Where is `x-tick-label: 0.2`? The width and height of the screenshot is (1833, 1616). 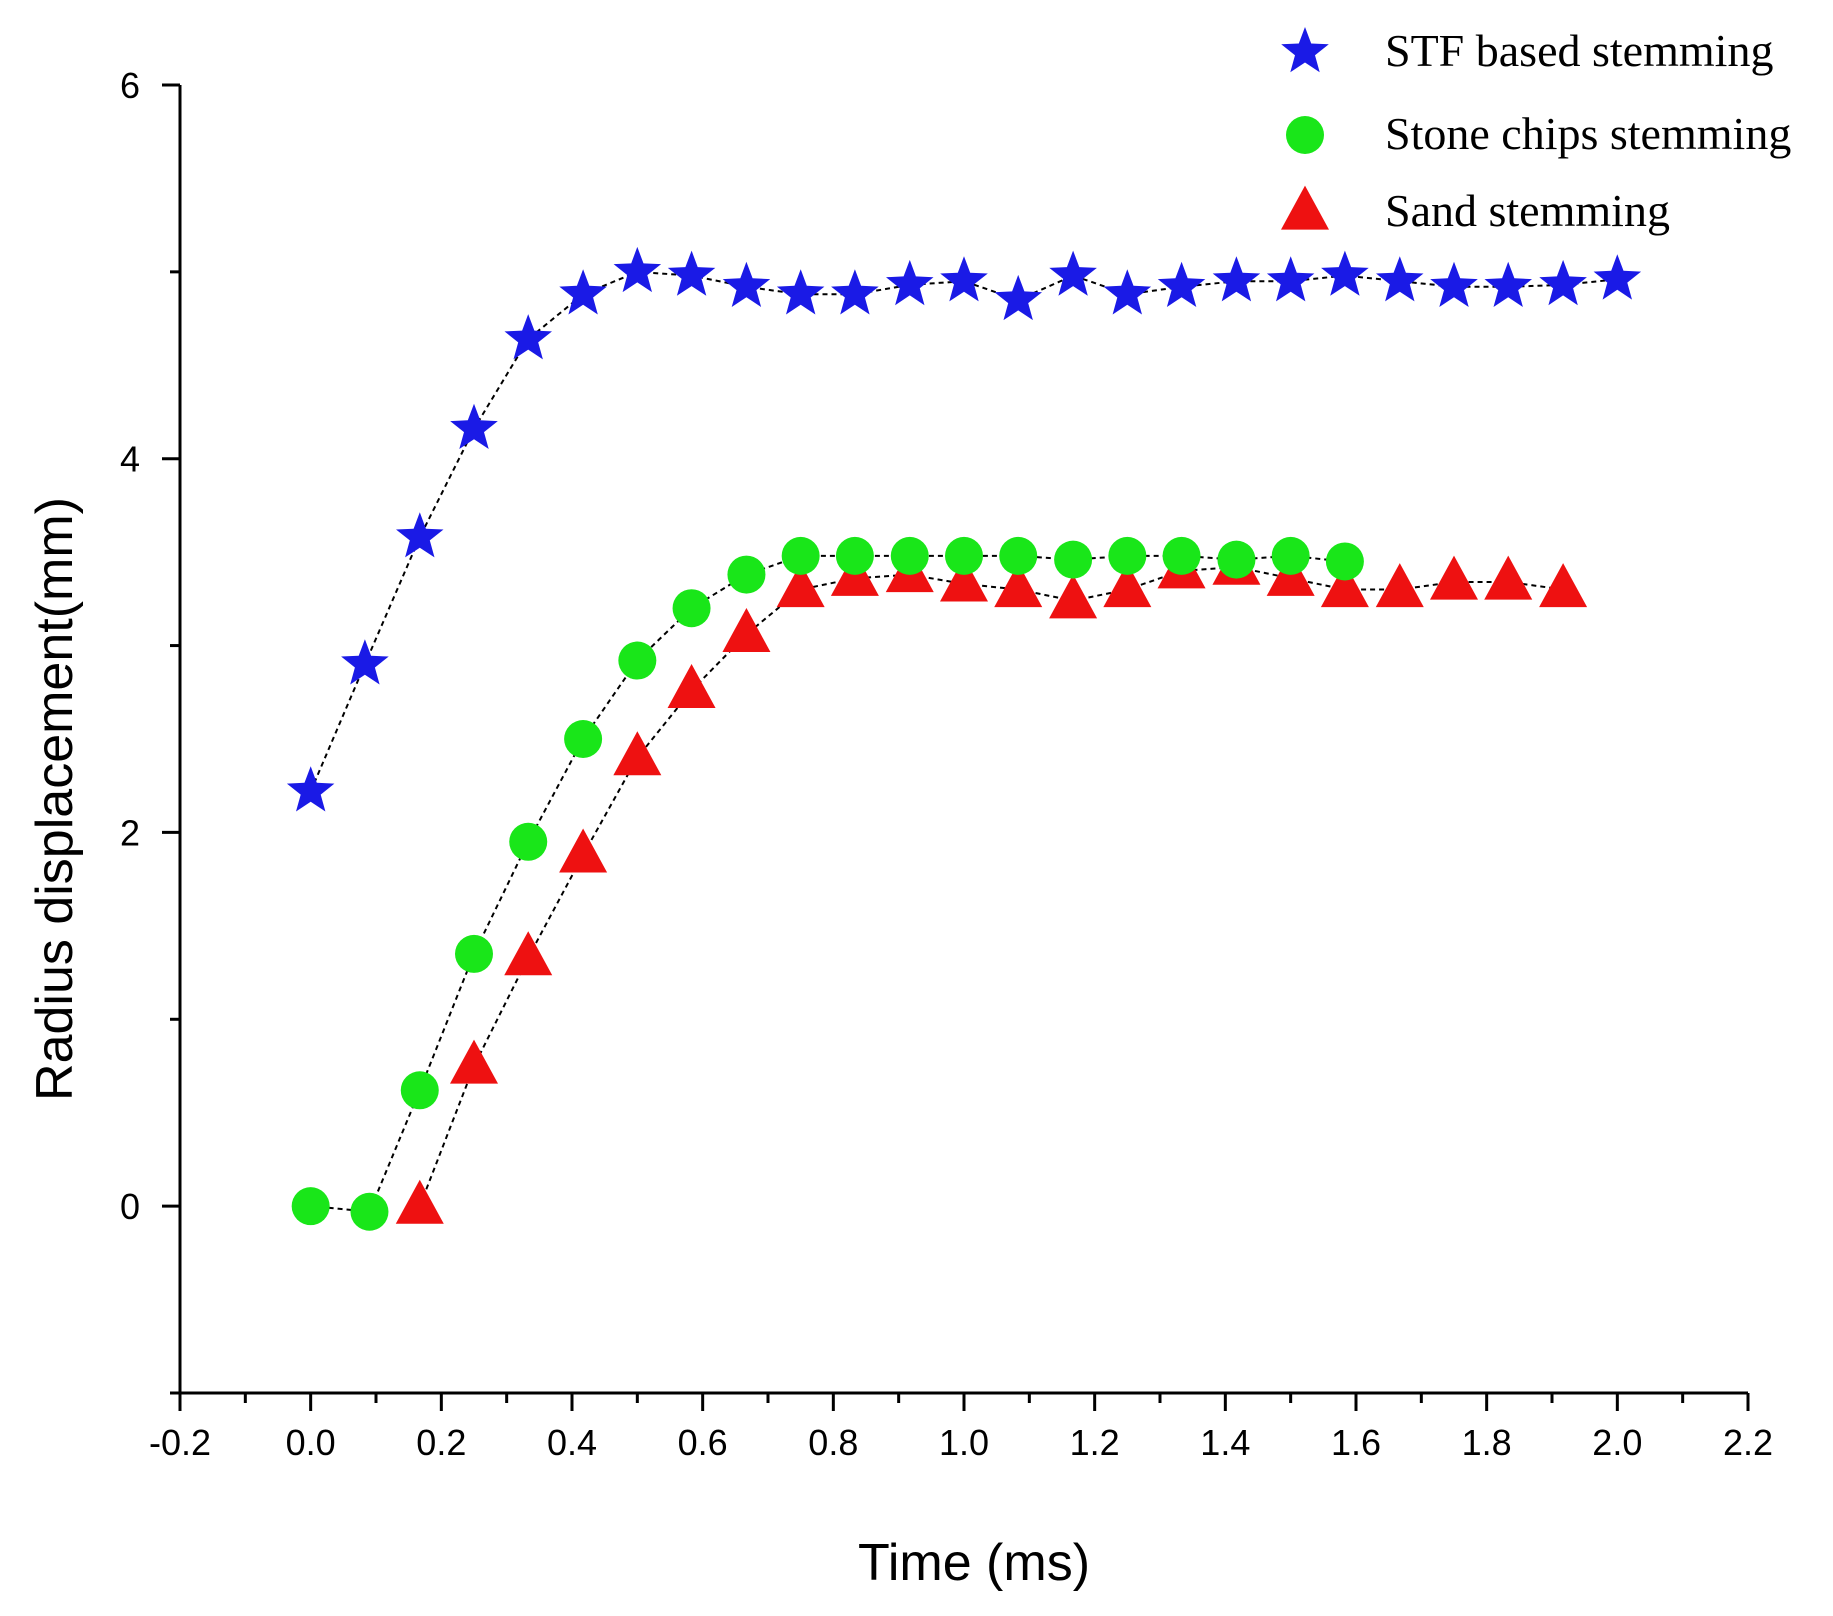 x-tick-label: 0.2 is located at coordinates (441, 1442).